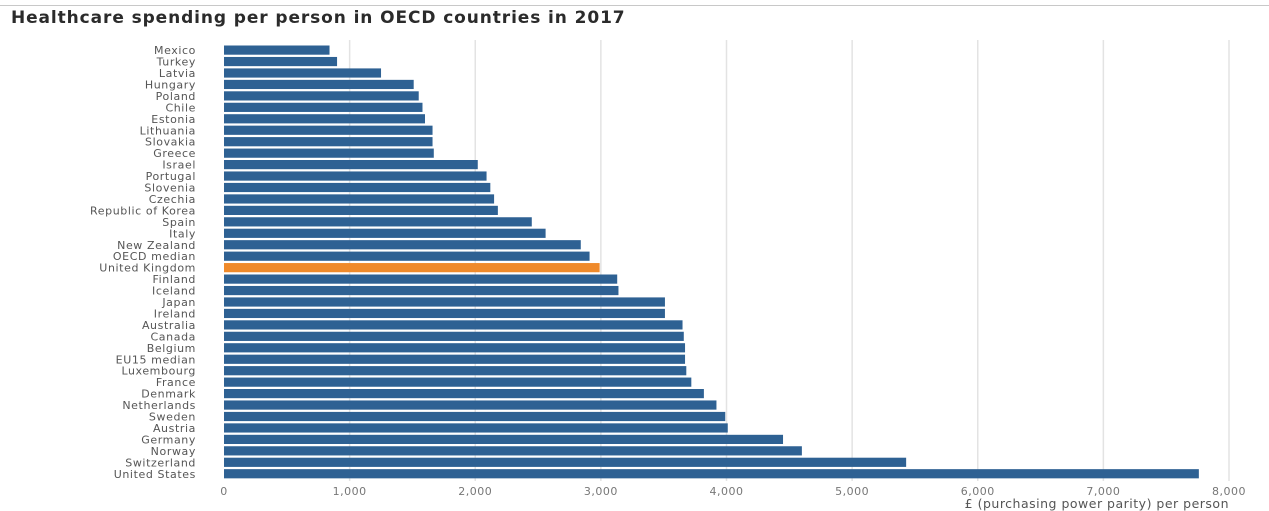 The image size is (1269, 511). Describe the element at coordinates (175, 50) in the screenshot. I see `category-label: Mexico` at that location.